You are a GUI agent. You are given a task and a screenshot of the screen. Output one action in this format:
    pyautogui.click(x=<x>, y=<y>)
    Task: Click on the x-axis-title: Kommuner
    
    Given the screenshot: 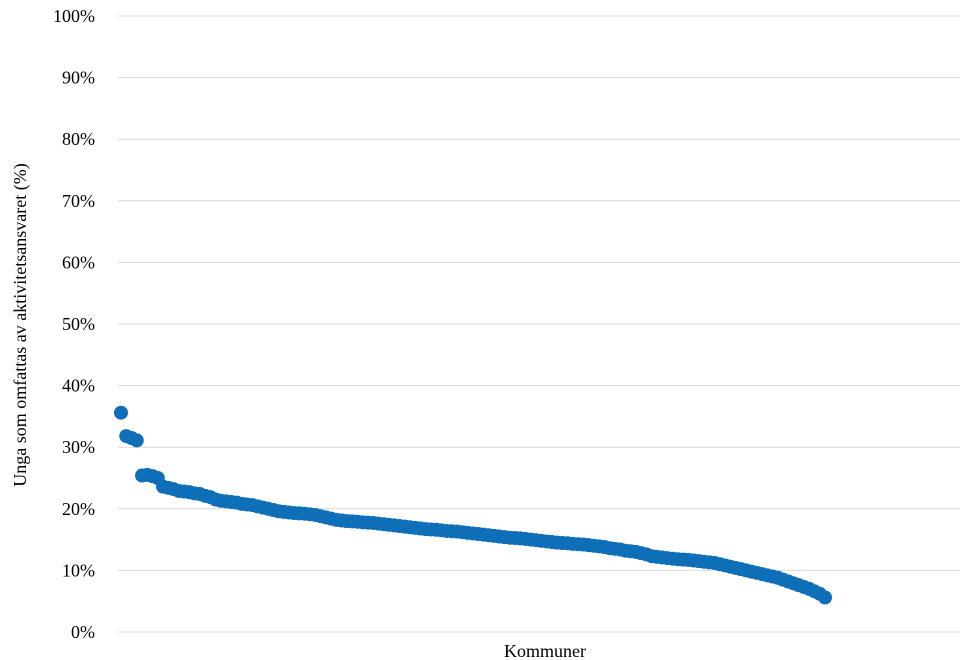 What is the action you would take?
    pyautogui.click(x=545, y=650)
    